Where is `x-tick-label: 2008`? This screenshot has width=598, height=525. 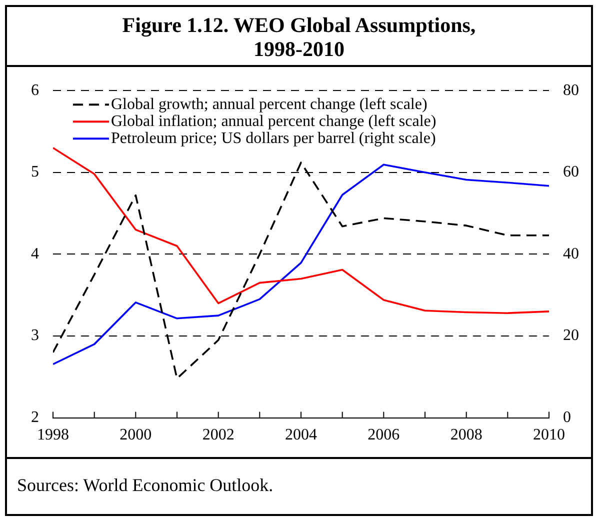
x-tick-label: 2008 is located at coordinates (466, 435).